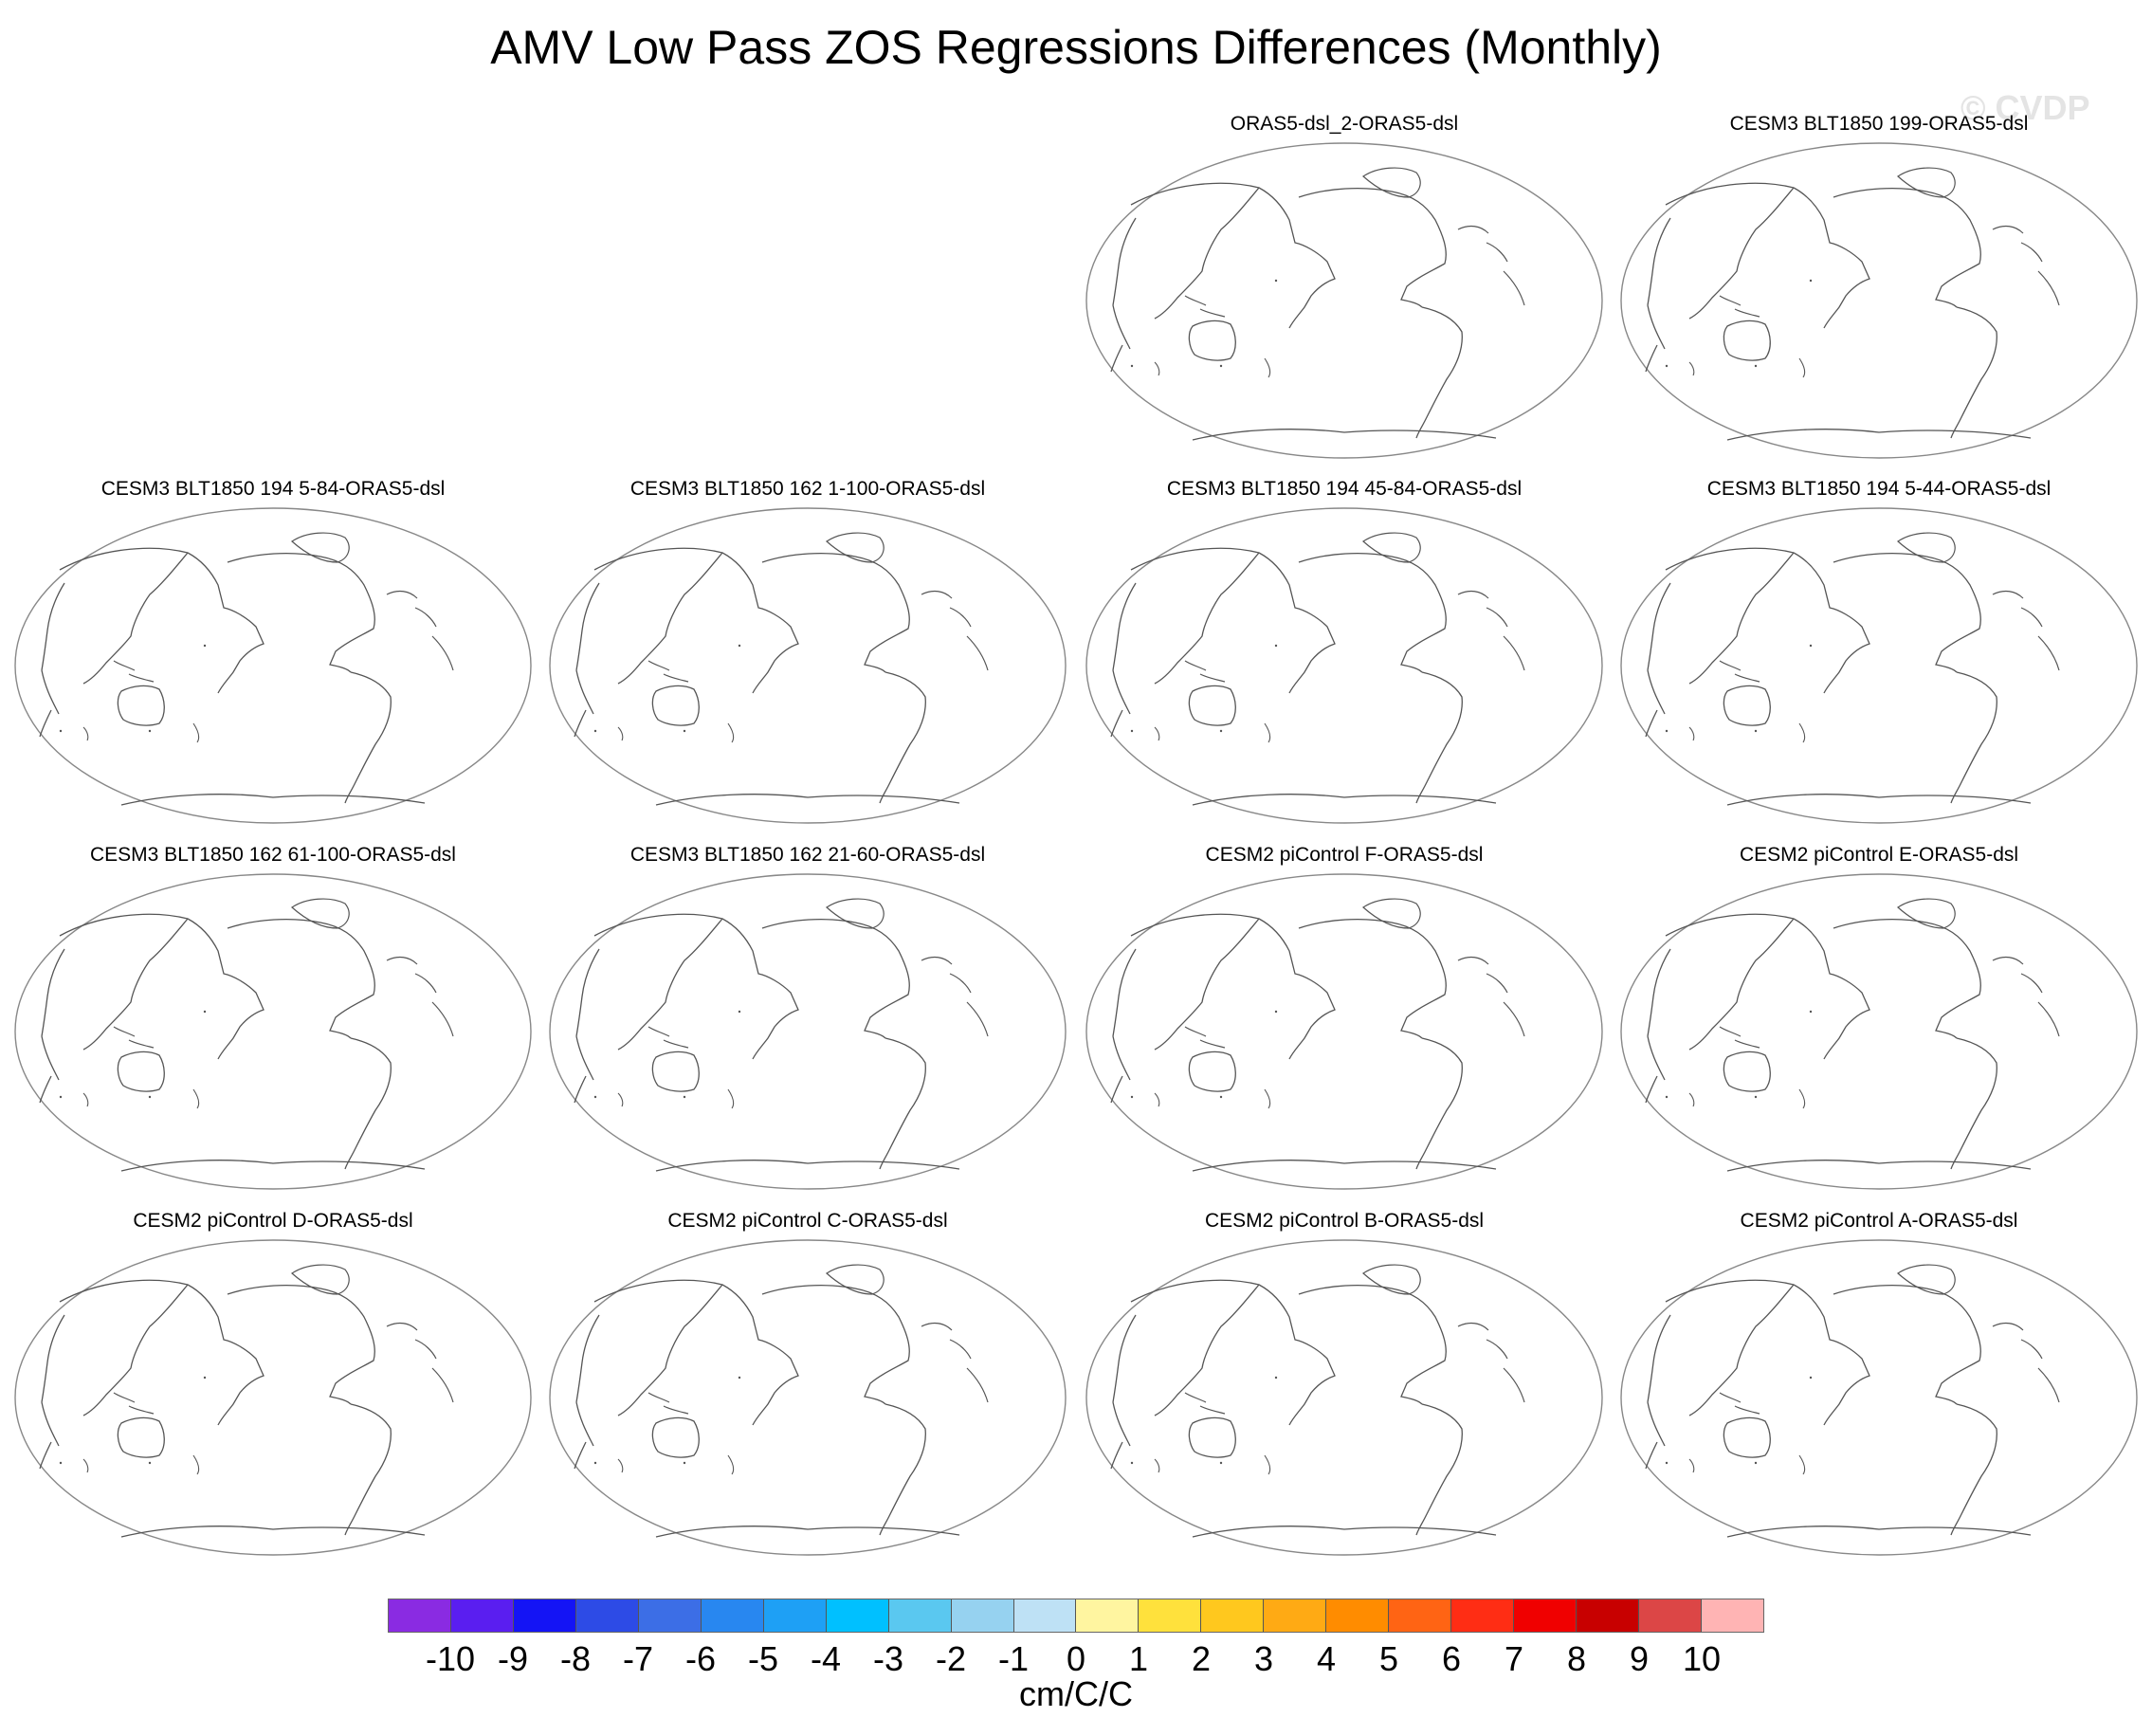 The height and width of the screenshot is (1736, 2152). I want to click on colorbar-tick-label: 0, so click(1076, 1658).